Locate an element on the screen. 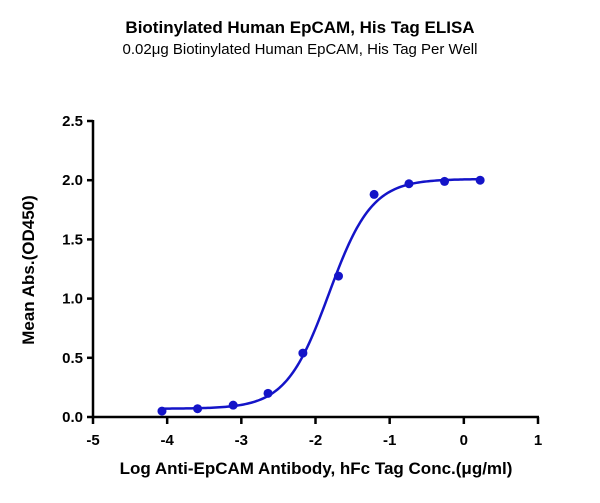 The height and width of the screenshot is (503, 600). x-tick-label: -2 is located at coordinates (315, 440).